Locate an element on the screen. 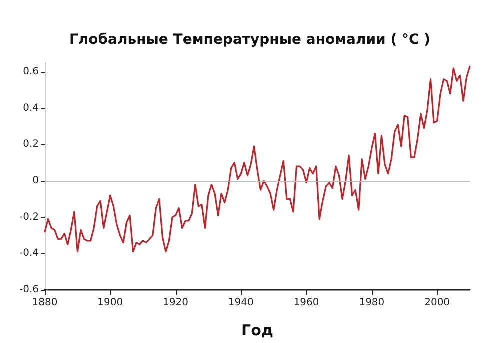 The height and width of the screenshot is (343, 500). y-tick-label: -0.6 is located at coordinates (29, 290).